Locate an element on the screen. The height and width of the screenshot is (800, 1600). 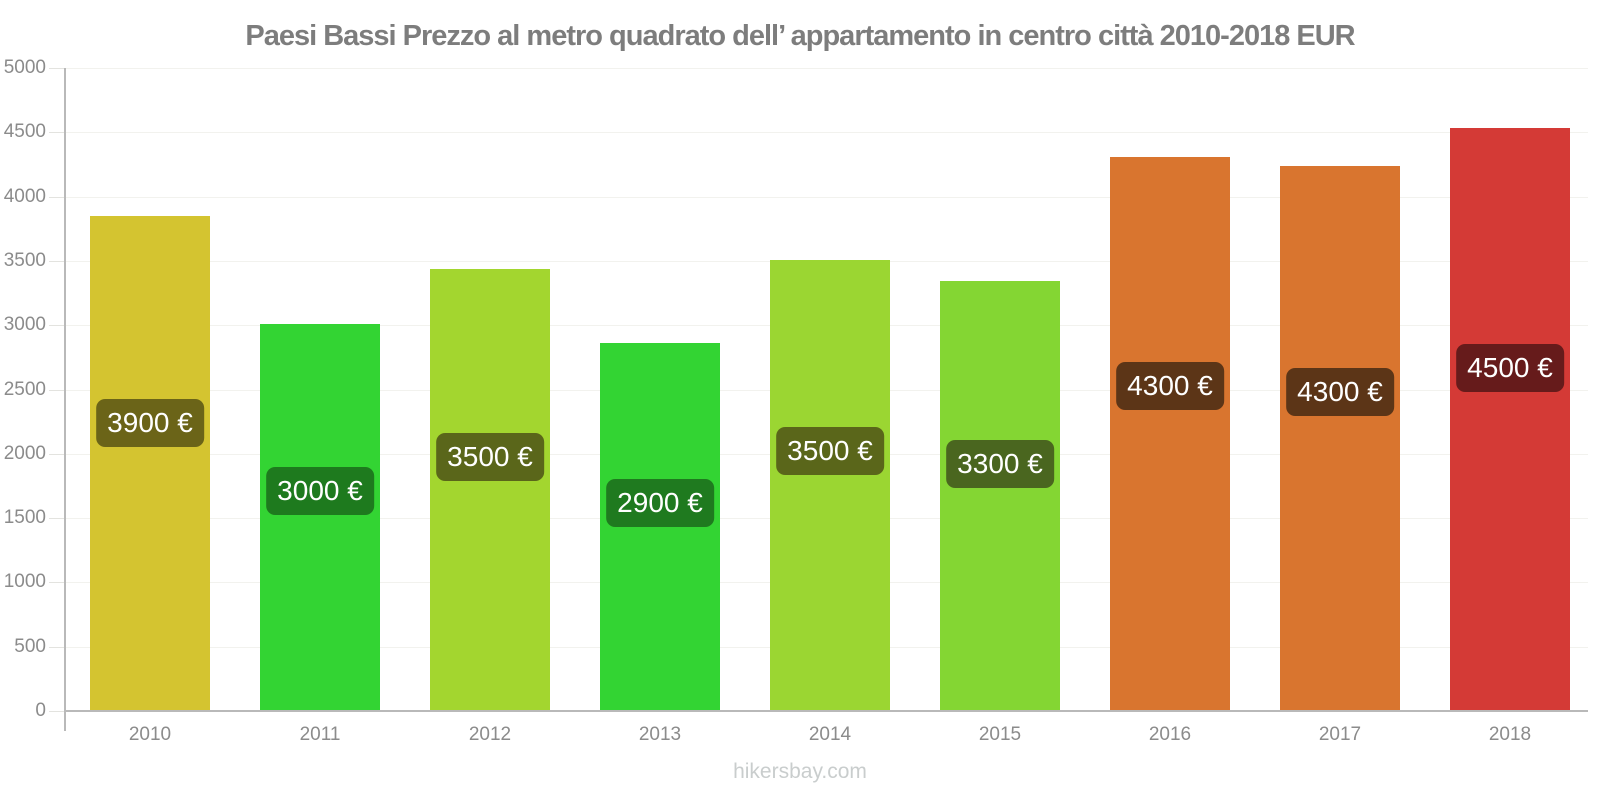
x-axis-label-2012: 2012 is located at coordinates (490, 734).